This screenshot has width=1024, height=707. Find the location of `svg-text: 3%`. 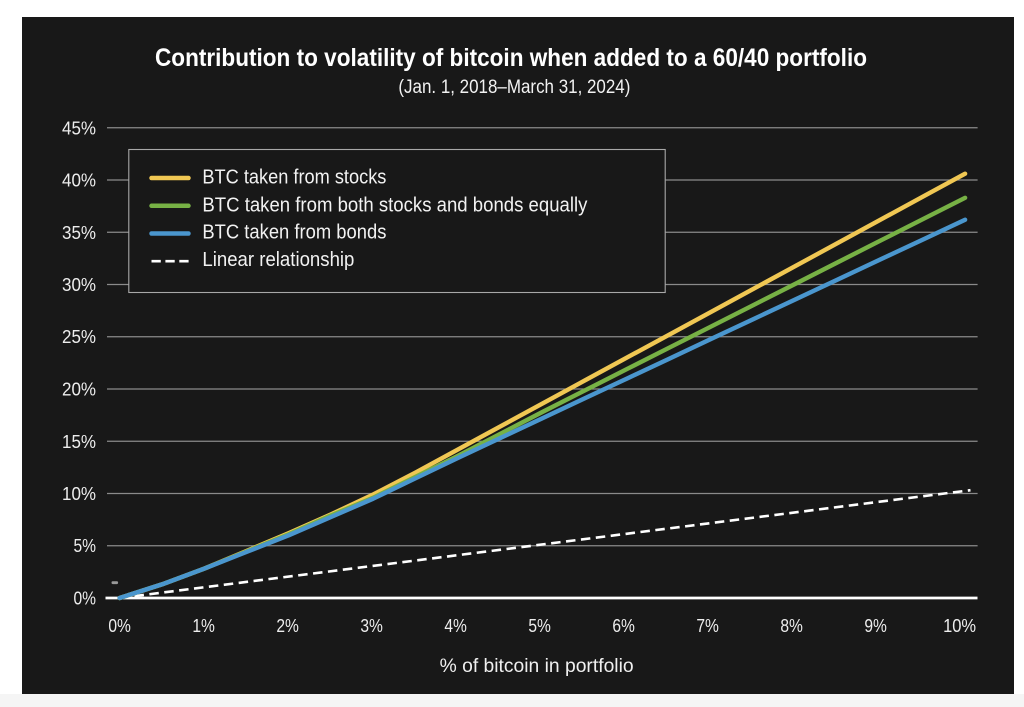

svg-text: 3% is located at coordinates (371, 626).